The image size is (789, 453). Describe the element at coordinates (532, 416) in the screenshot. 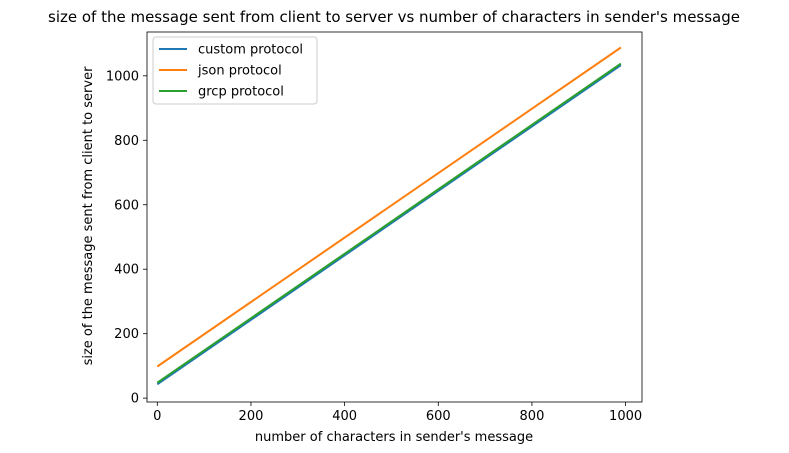

I see `x-tick-label: 800` at that location.